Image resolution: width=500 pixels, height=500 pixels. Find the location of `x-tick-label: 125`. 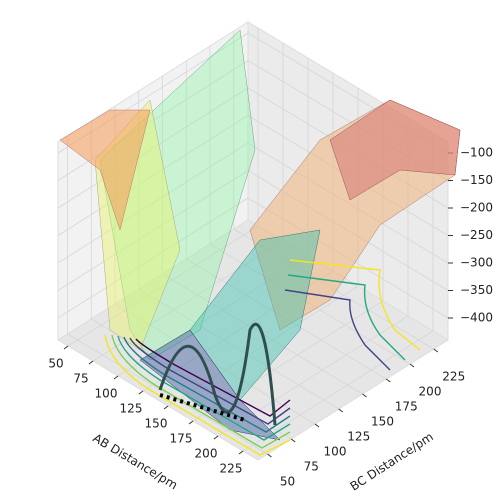

x-tick-label: 125 is located at coordinates (131, 409).